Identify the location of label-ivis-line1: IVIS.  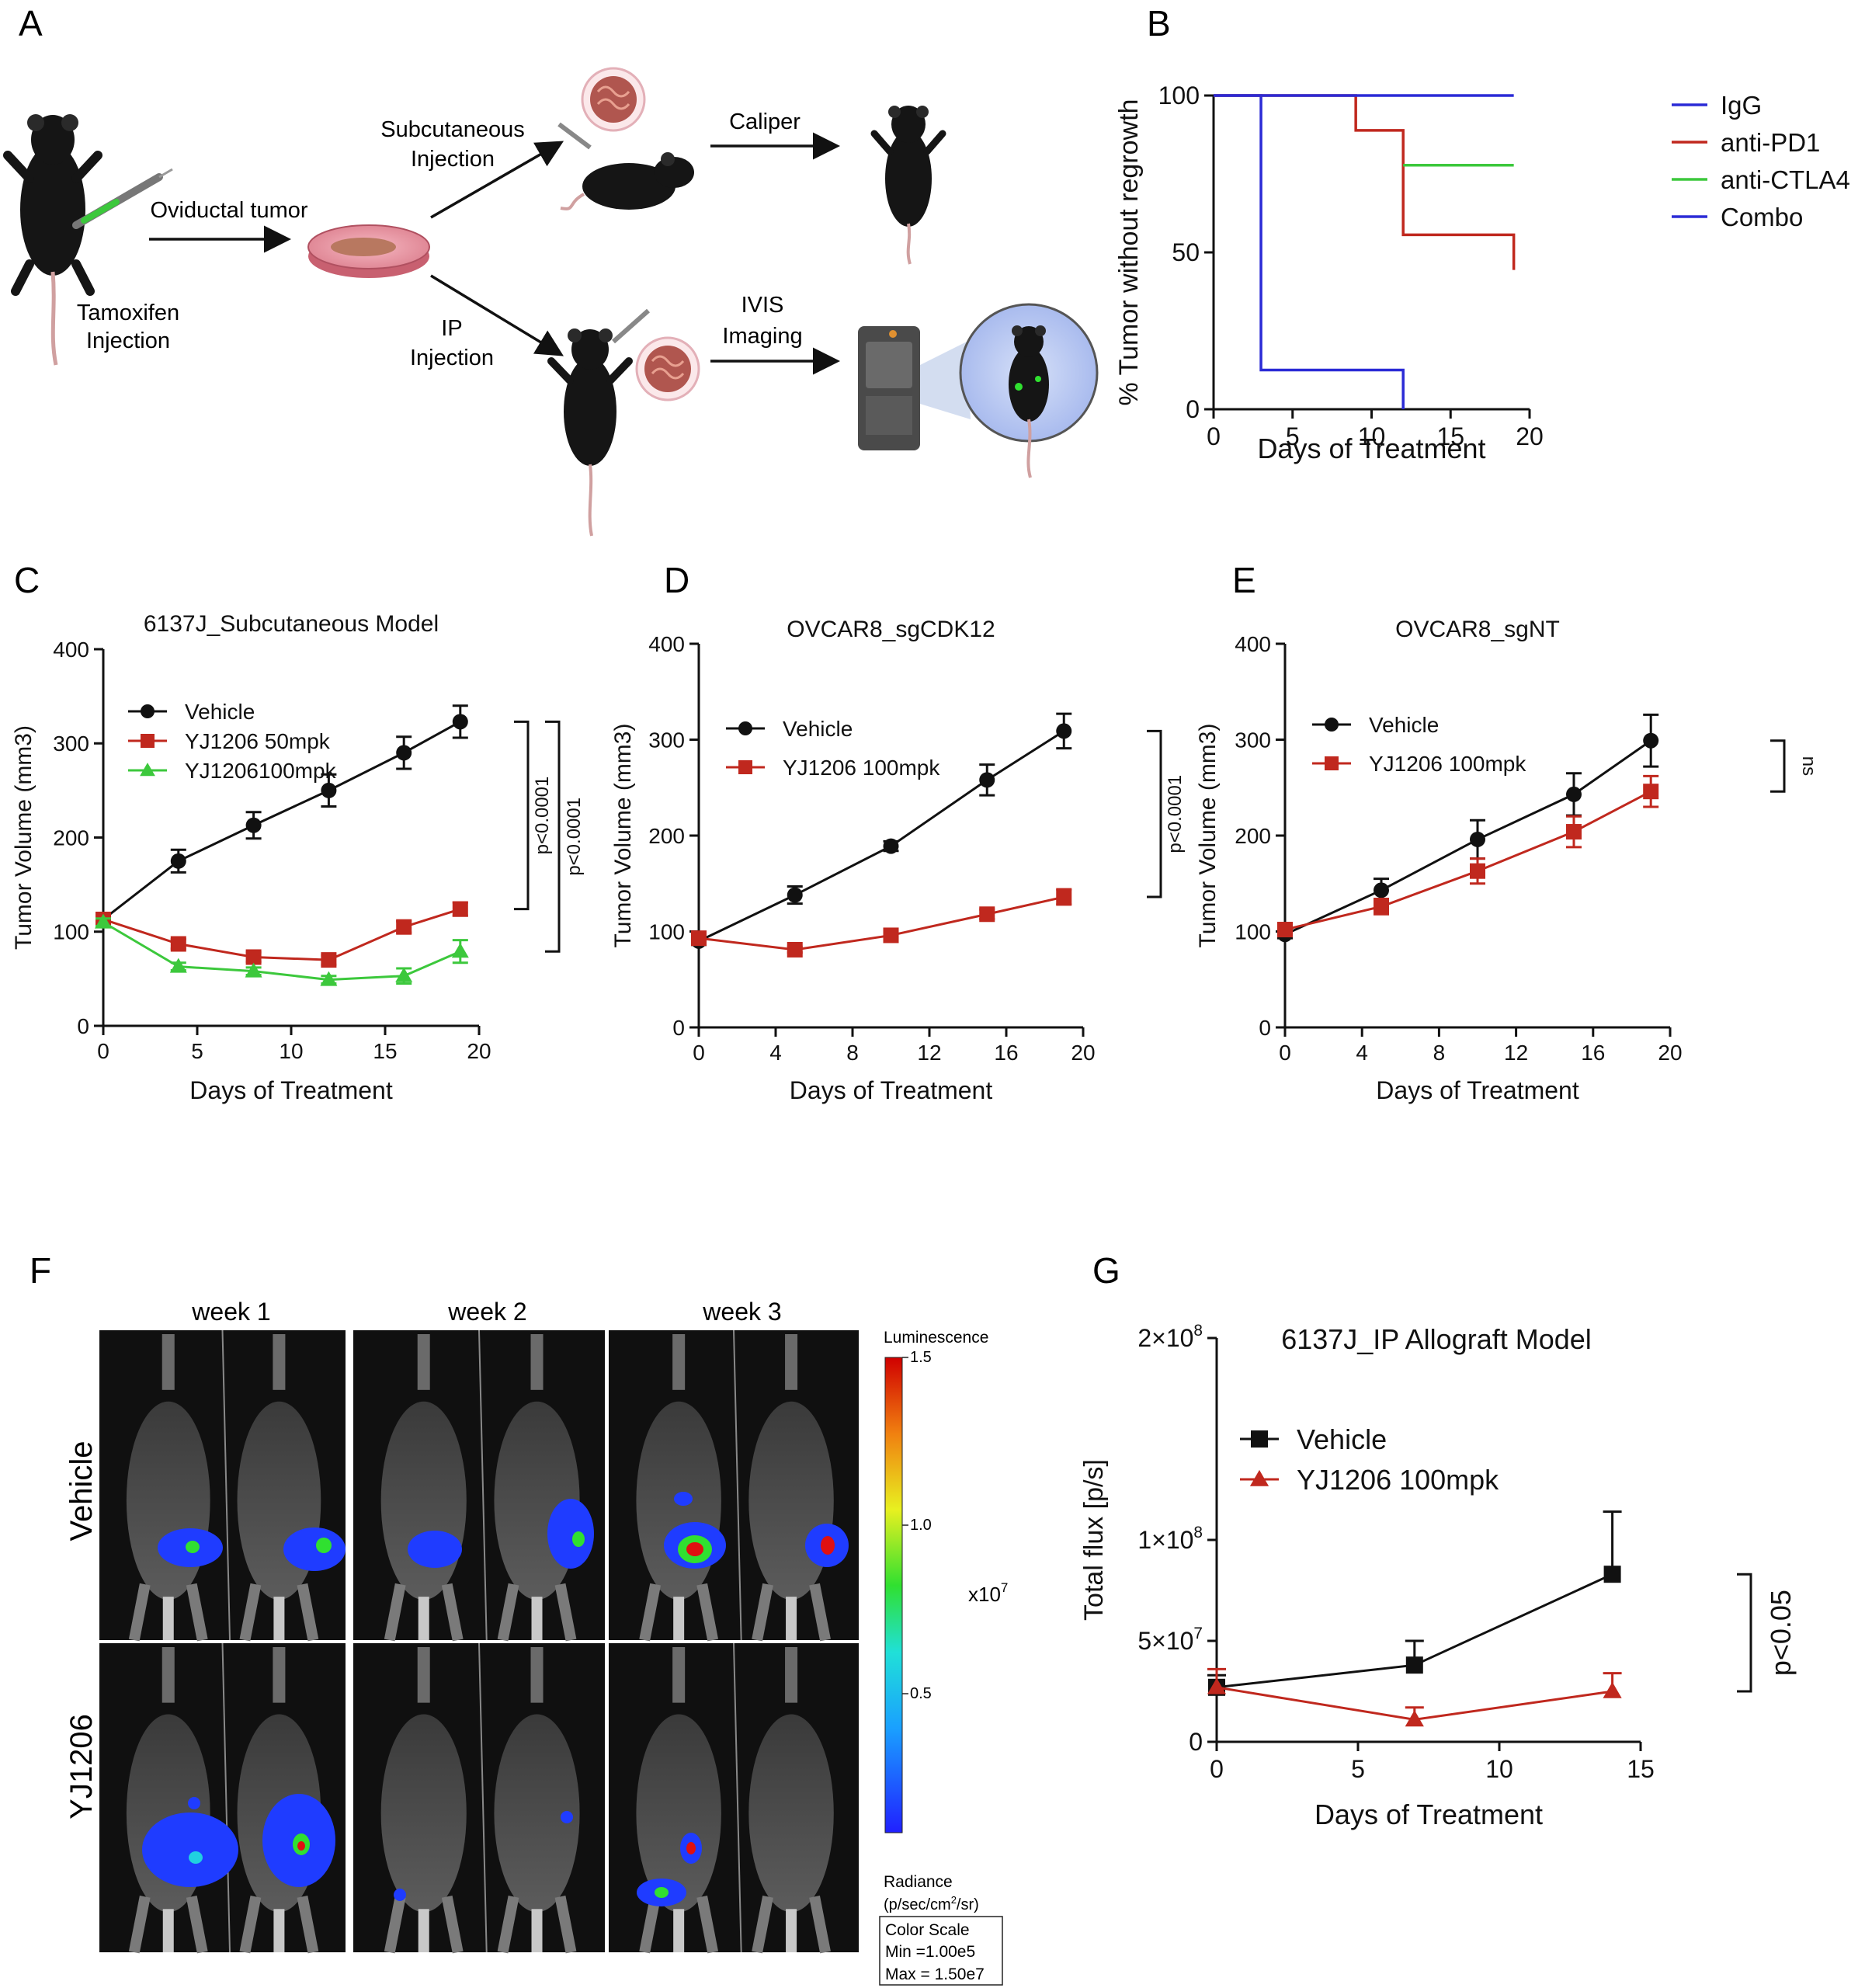
(762, 305).